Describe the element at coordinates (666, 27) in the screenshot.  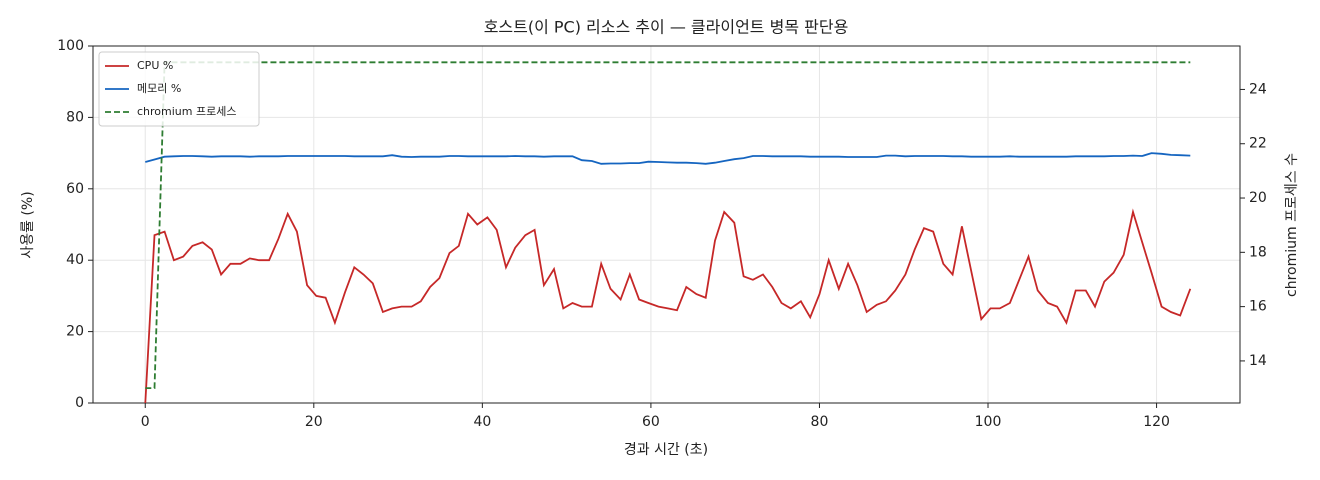
I see `chart-title: 호스트(이 PC) 리소스 추이 — 클라이언트 병목 판단용` at that location.